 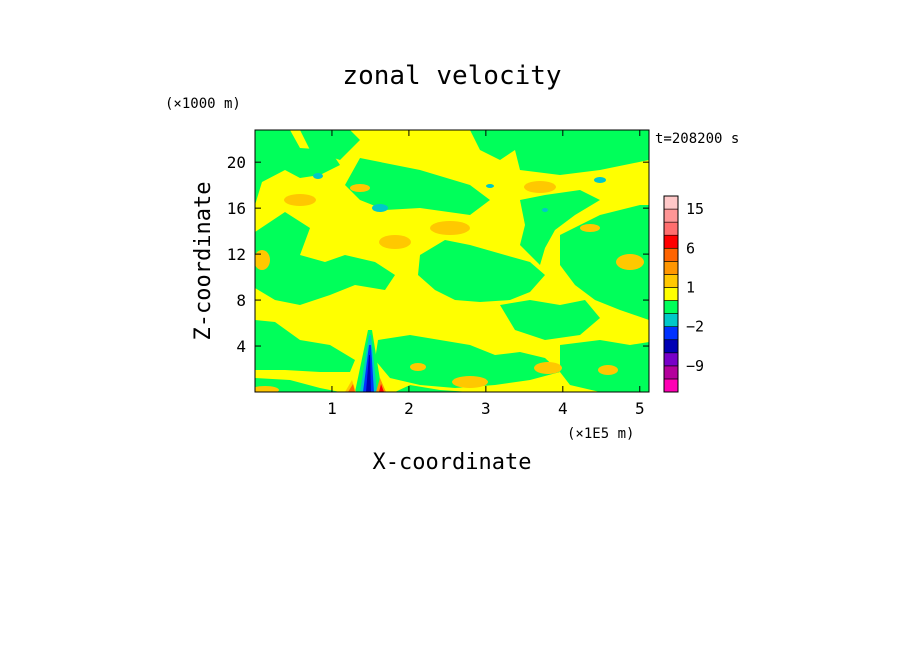 What do you see at coordinates (236, 208) in the screenshot?
I see `y-tick-label: 16` at bounding box center [236, 208].